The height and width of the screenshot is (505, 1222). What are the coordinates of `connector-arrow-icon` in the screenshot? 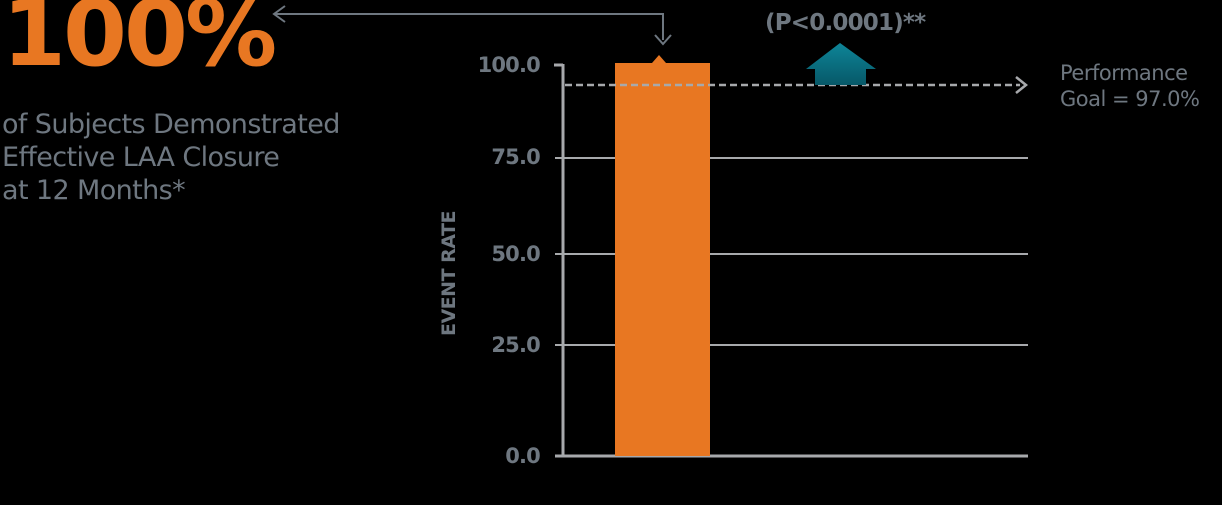 It's located at (472, 25).